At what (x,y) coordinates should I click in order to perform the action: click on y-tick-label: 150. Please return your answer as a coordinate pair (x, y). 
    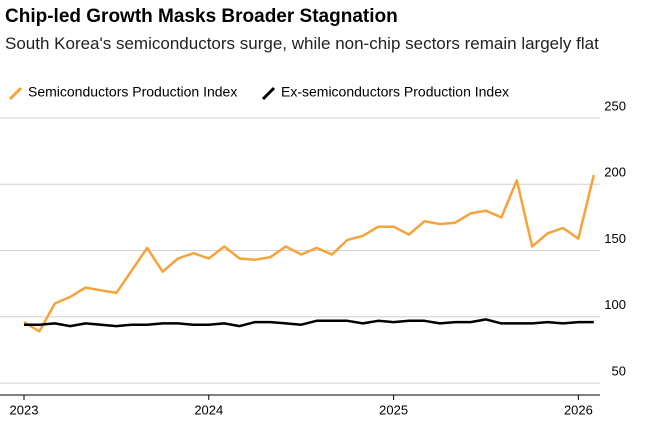
    Looking at the image, I should click on (615, 238).